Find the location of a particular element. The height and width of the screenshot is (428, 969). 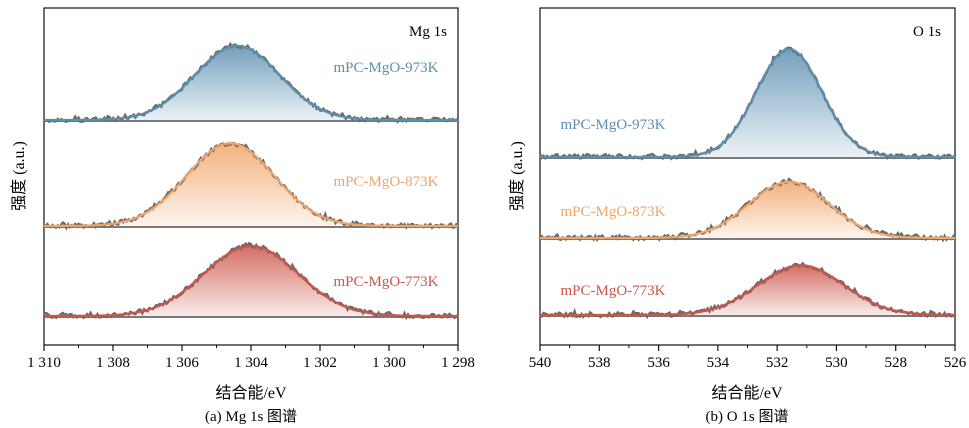

panel-a-label: Mg 1s is located at coordinates (428, 32).